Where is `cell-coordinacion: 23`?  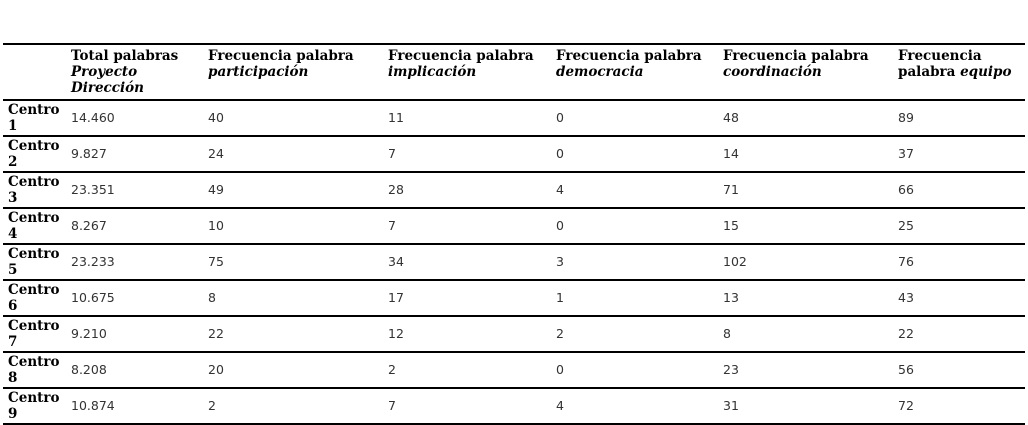
cell-coordinacion: 23 is located at coordinates (804, 370).